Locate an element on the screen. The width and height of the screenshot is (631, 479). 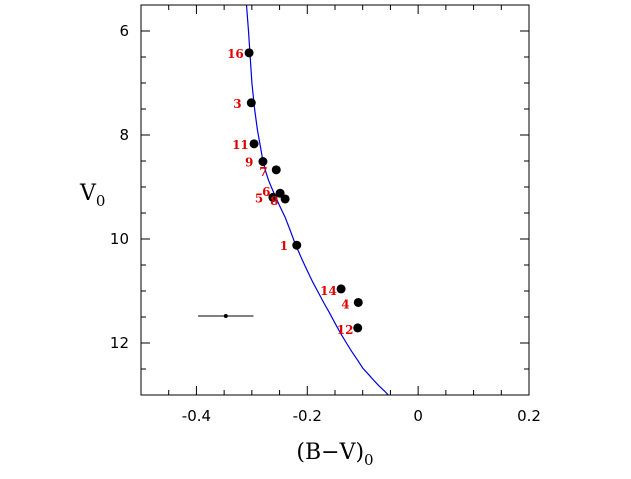
point-label-6: 6 is located at coordinates (266, 192).